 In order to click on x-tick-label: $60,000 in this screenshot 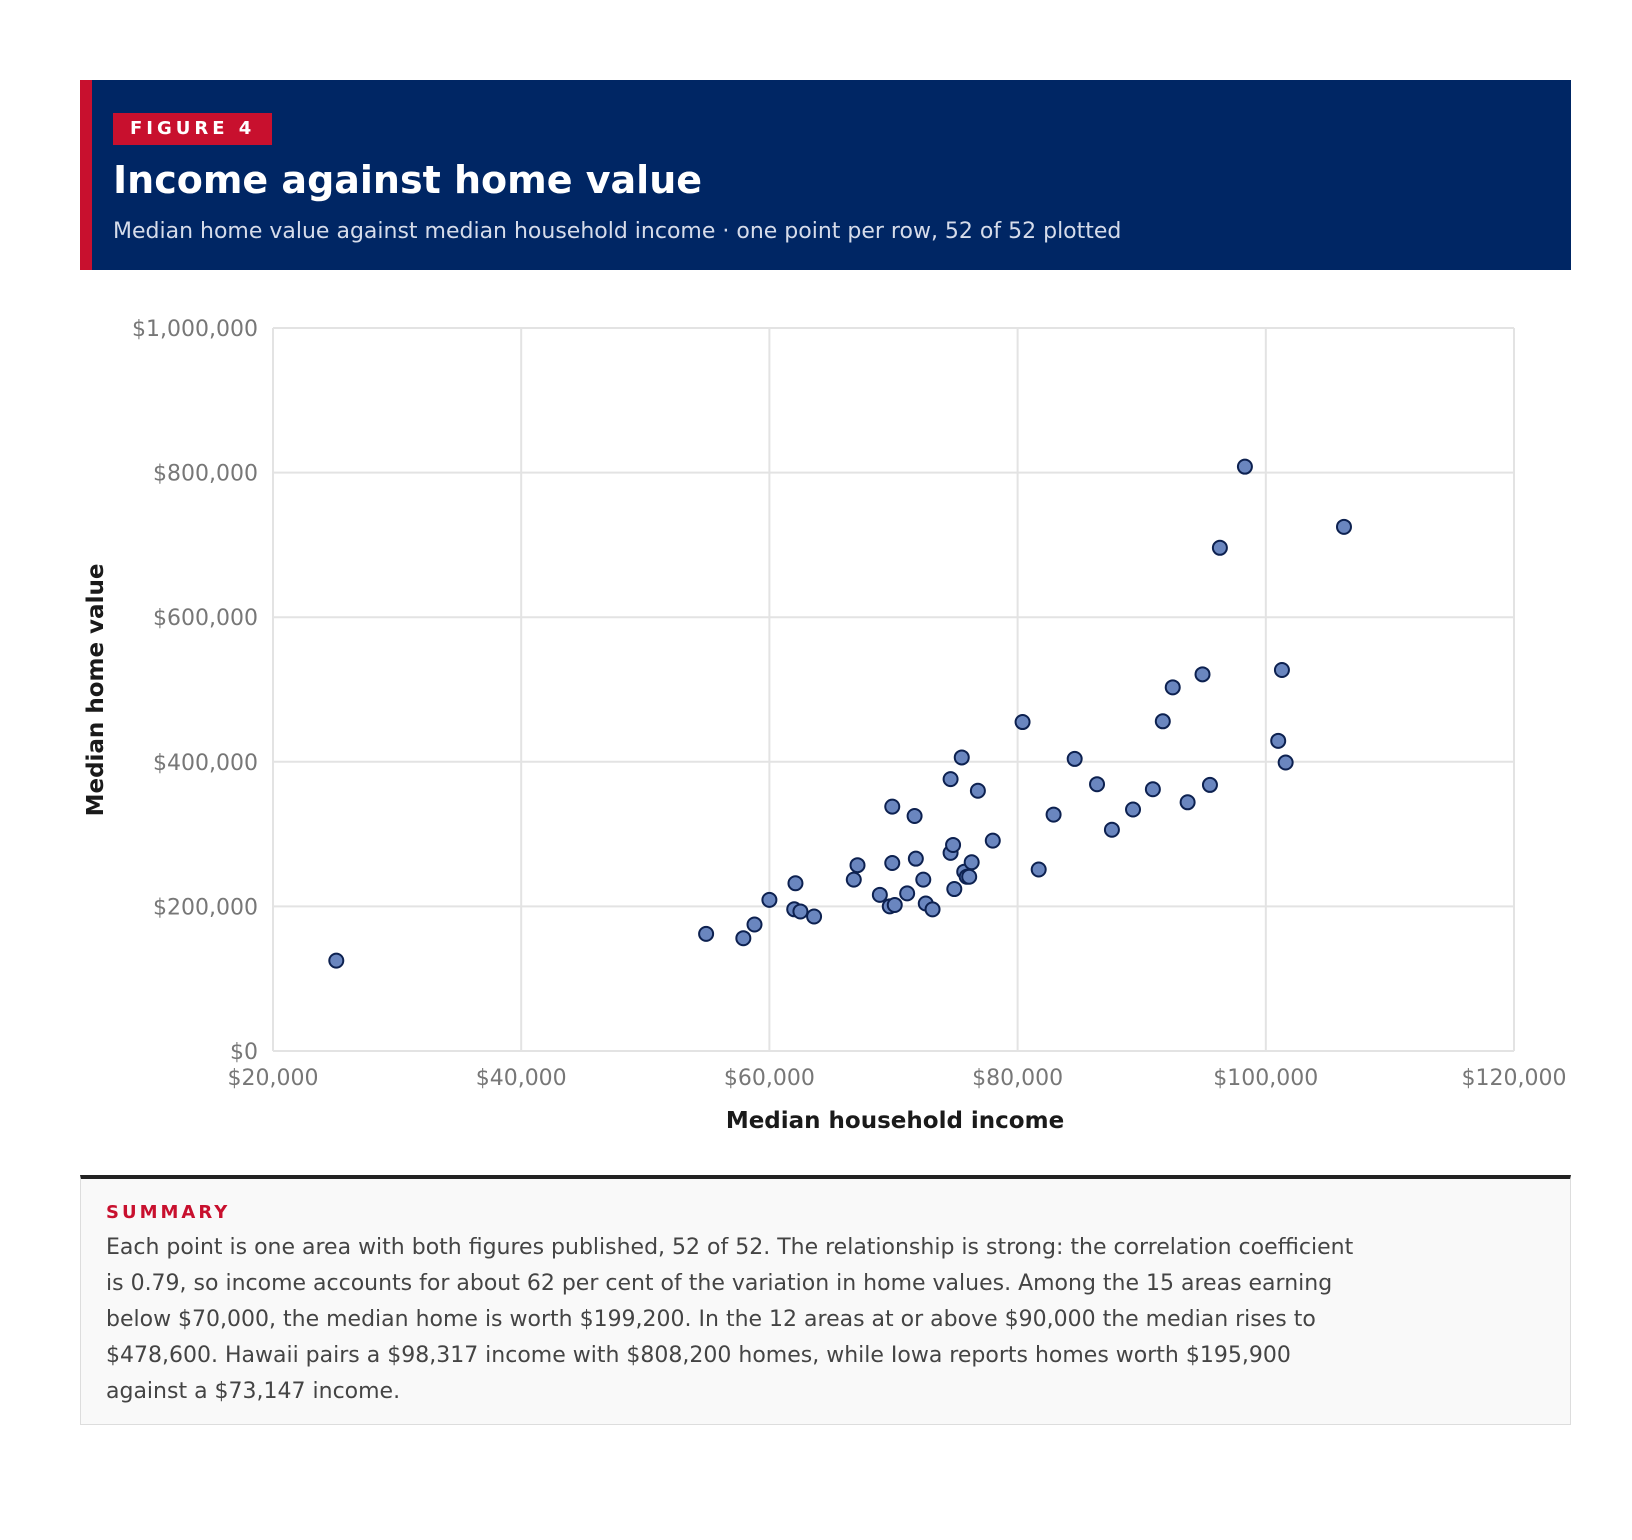, I will do `click(769, 1078)`.